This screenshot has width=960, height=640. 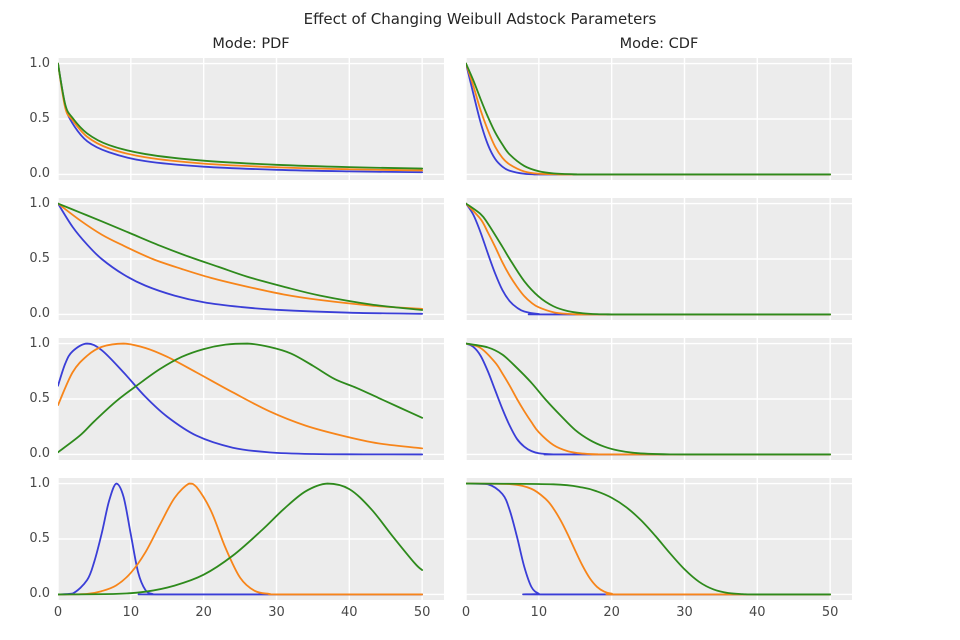 I want to click on subplot-row1-pdf, so click(x=251, y=119).